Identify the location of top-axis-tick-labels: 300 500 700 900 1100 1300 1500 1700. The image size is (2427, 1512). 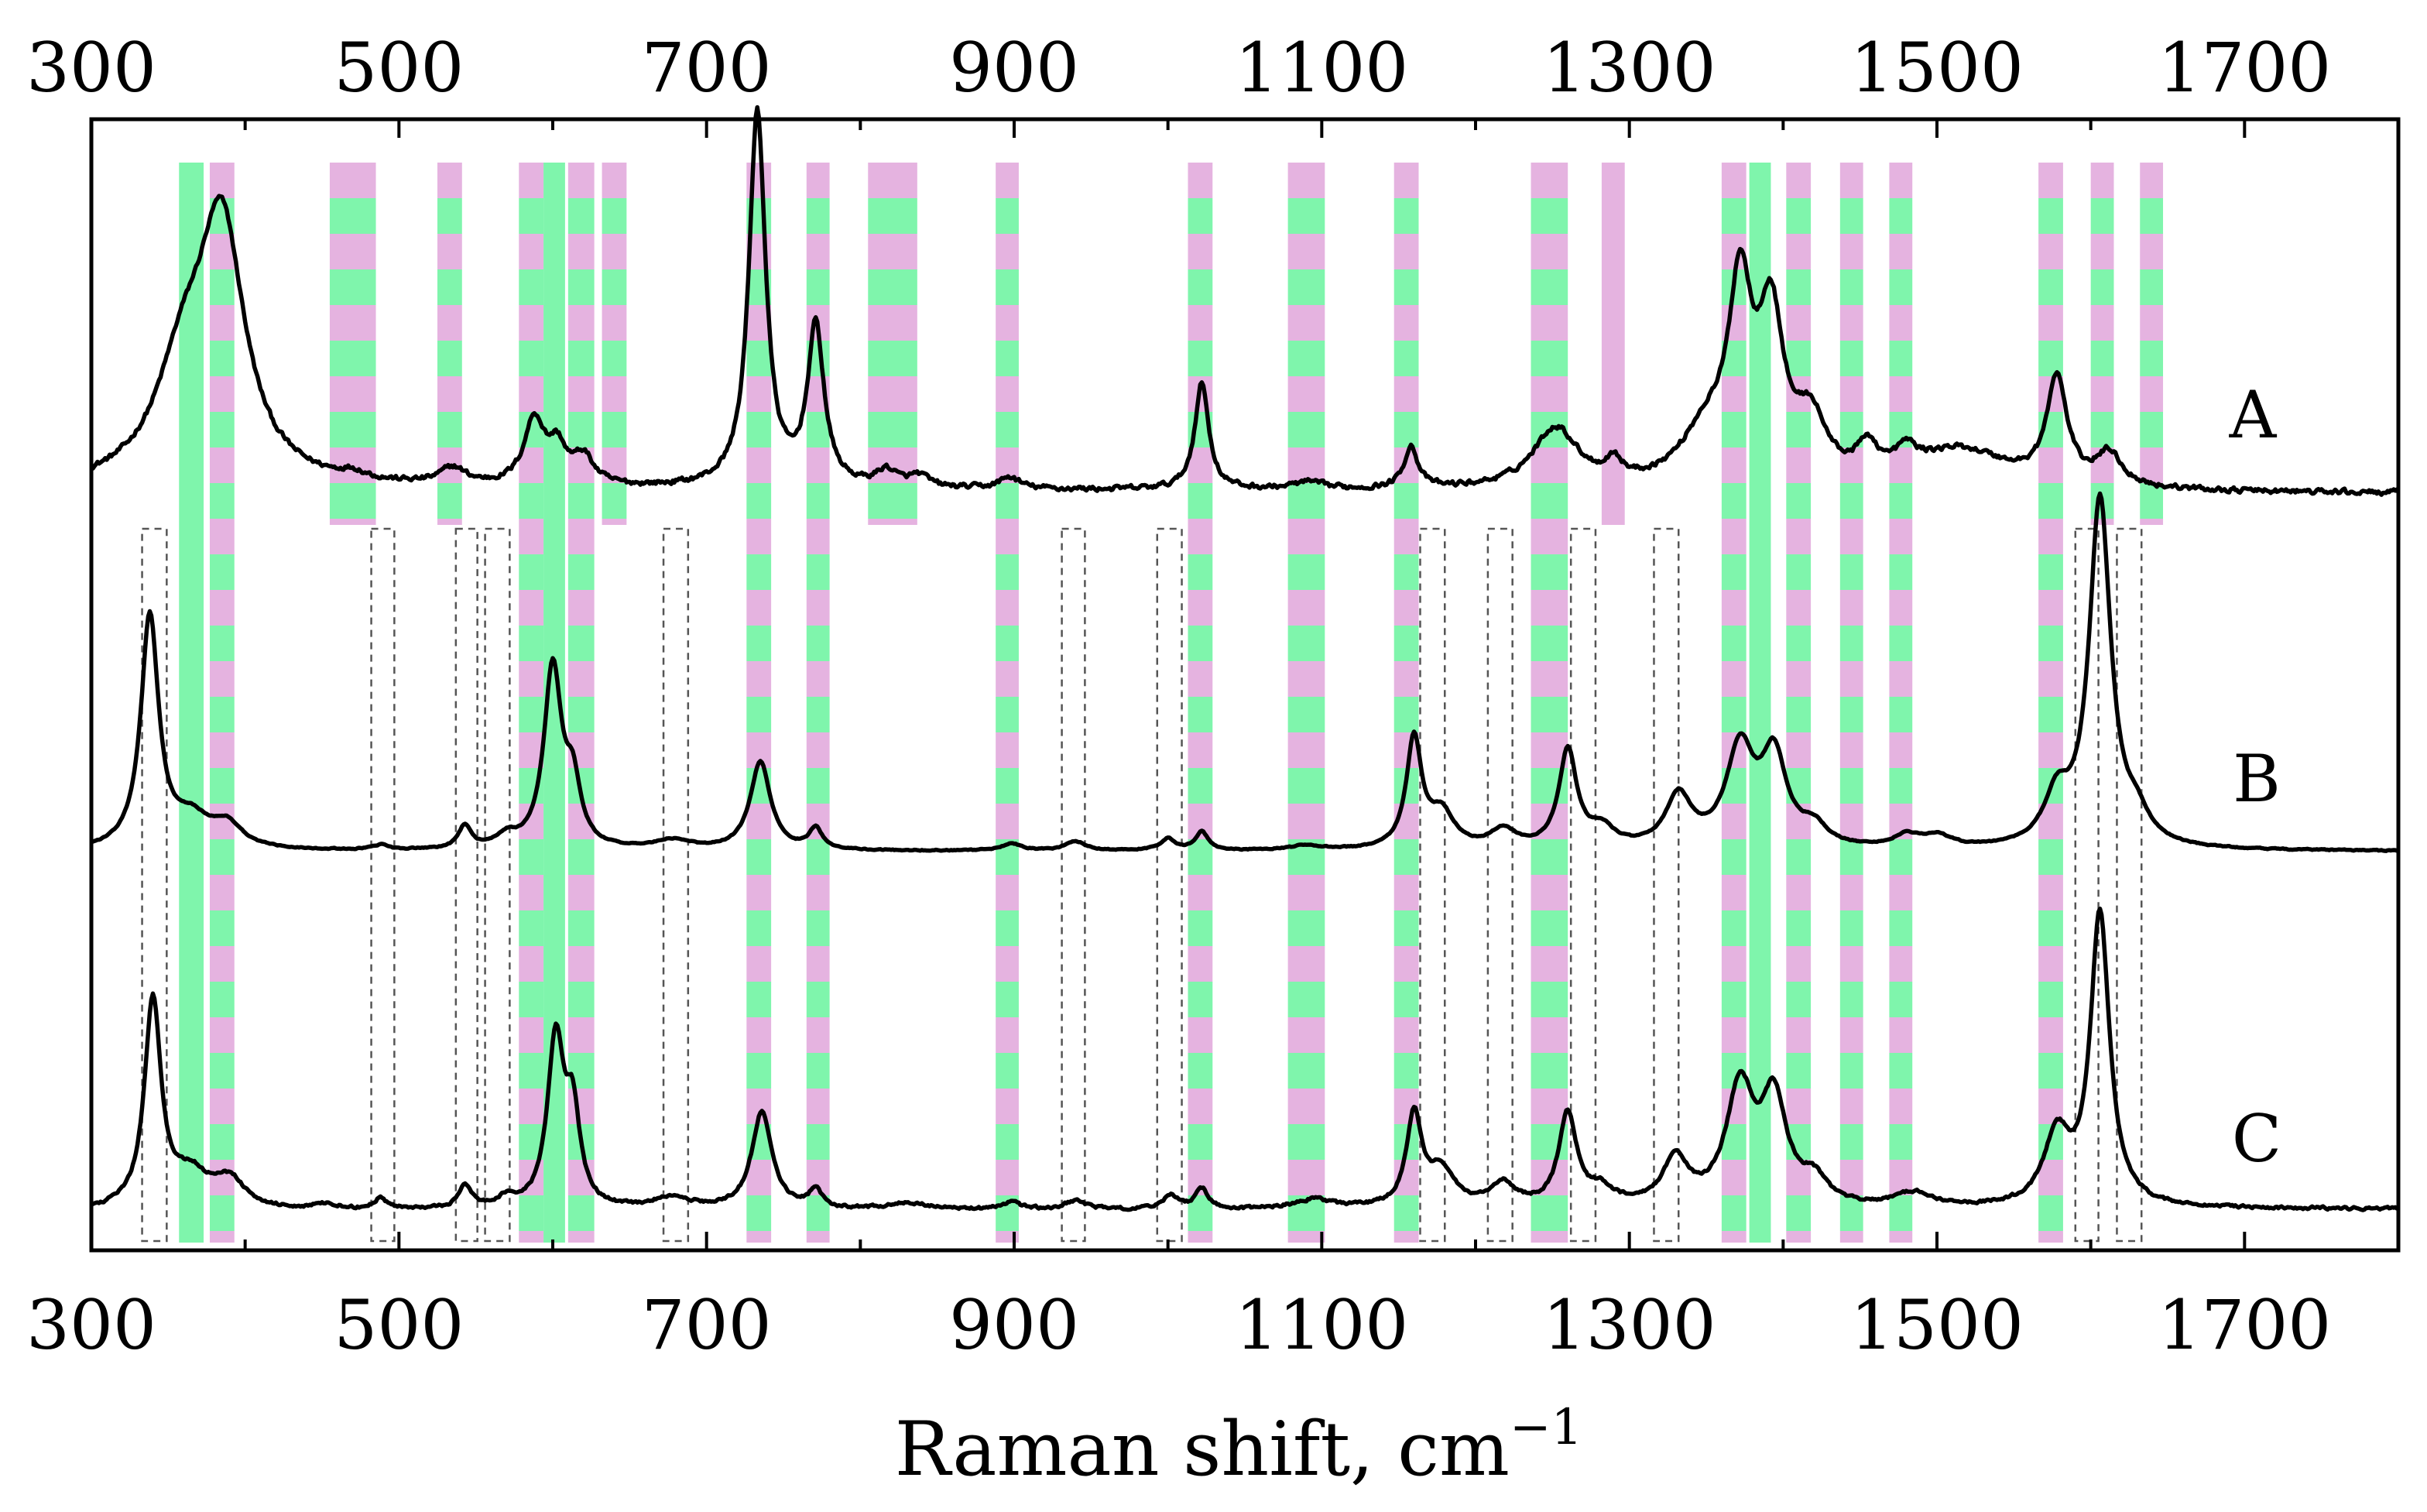
(1178, 68).